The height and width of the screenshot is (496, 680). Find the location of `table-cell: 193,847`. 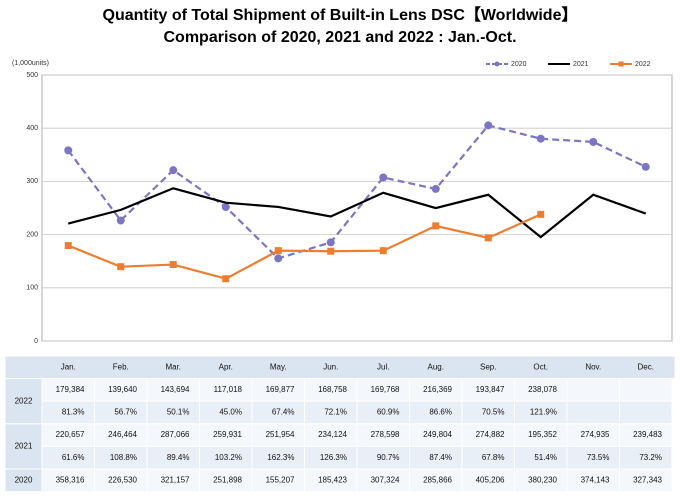

table-cell: 193,847 is located at coordinates (490, 389).